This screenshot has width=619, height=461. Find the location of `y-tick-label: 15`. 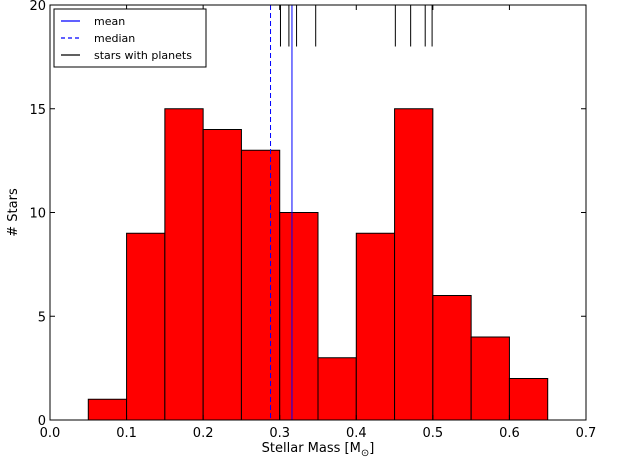

y-tick-label: 15 is located at coordinates (37, 110).